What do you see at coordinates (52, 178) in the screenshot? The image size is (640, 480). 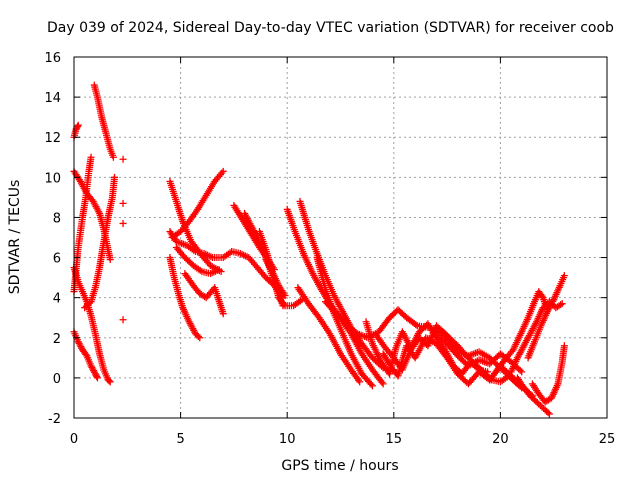 I see `y-tick-label: 10` at bounding box center [52, 178].